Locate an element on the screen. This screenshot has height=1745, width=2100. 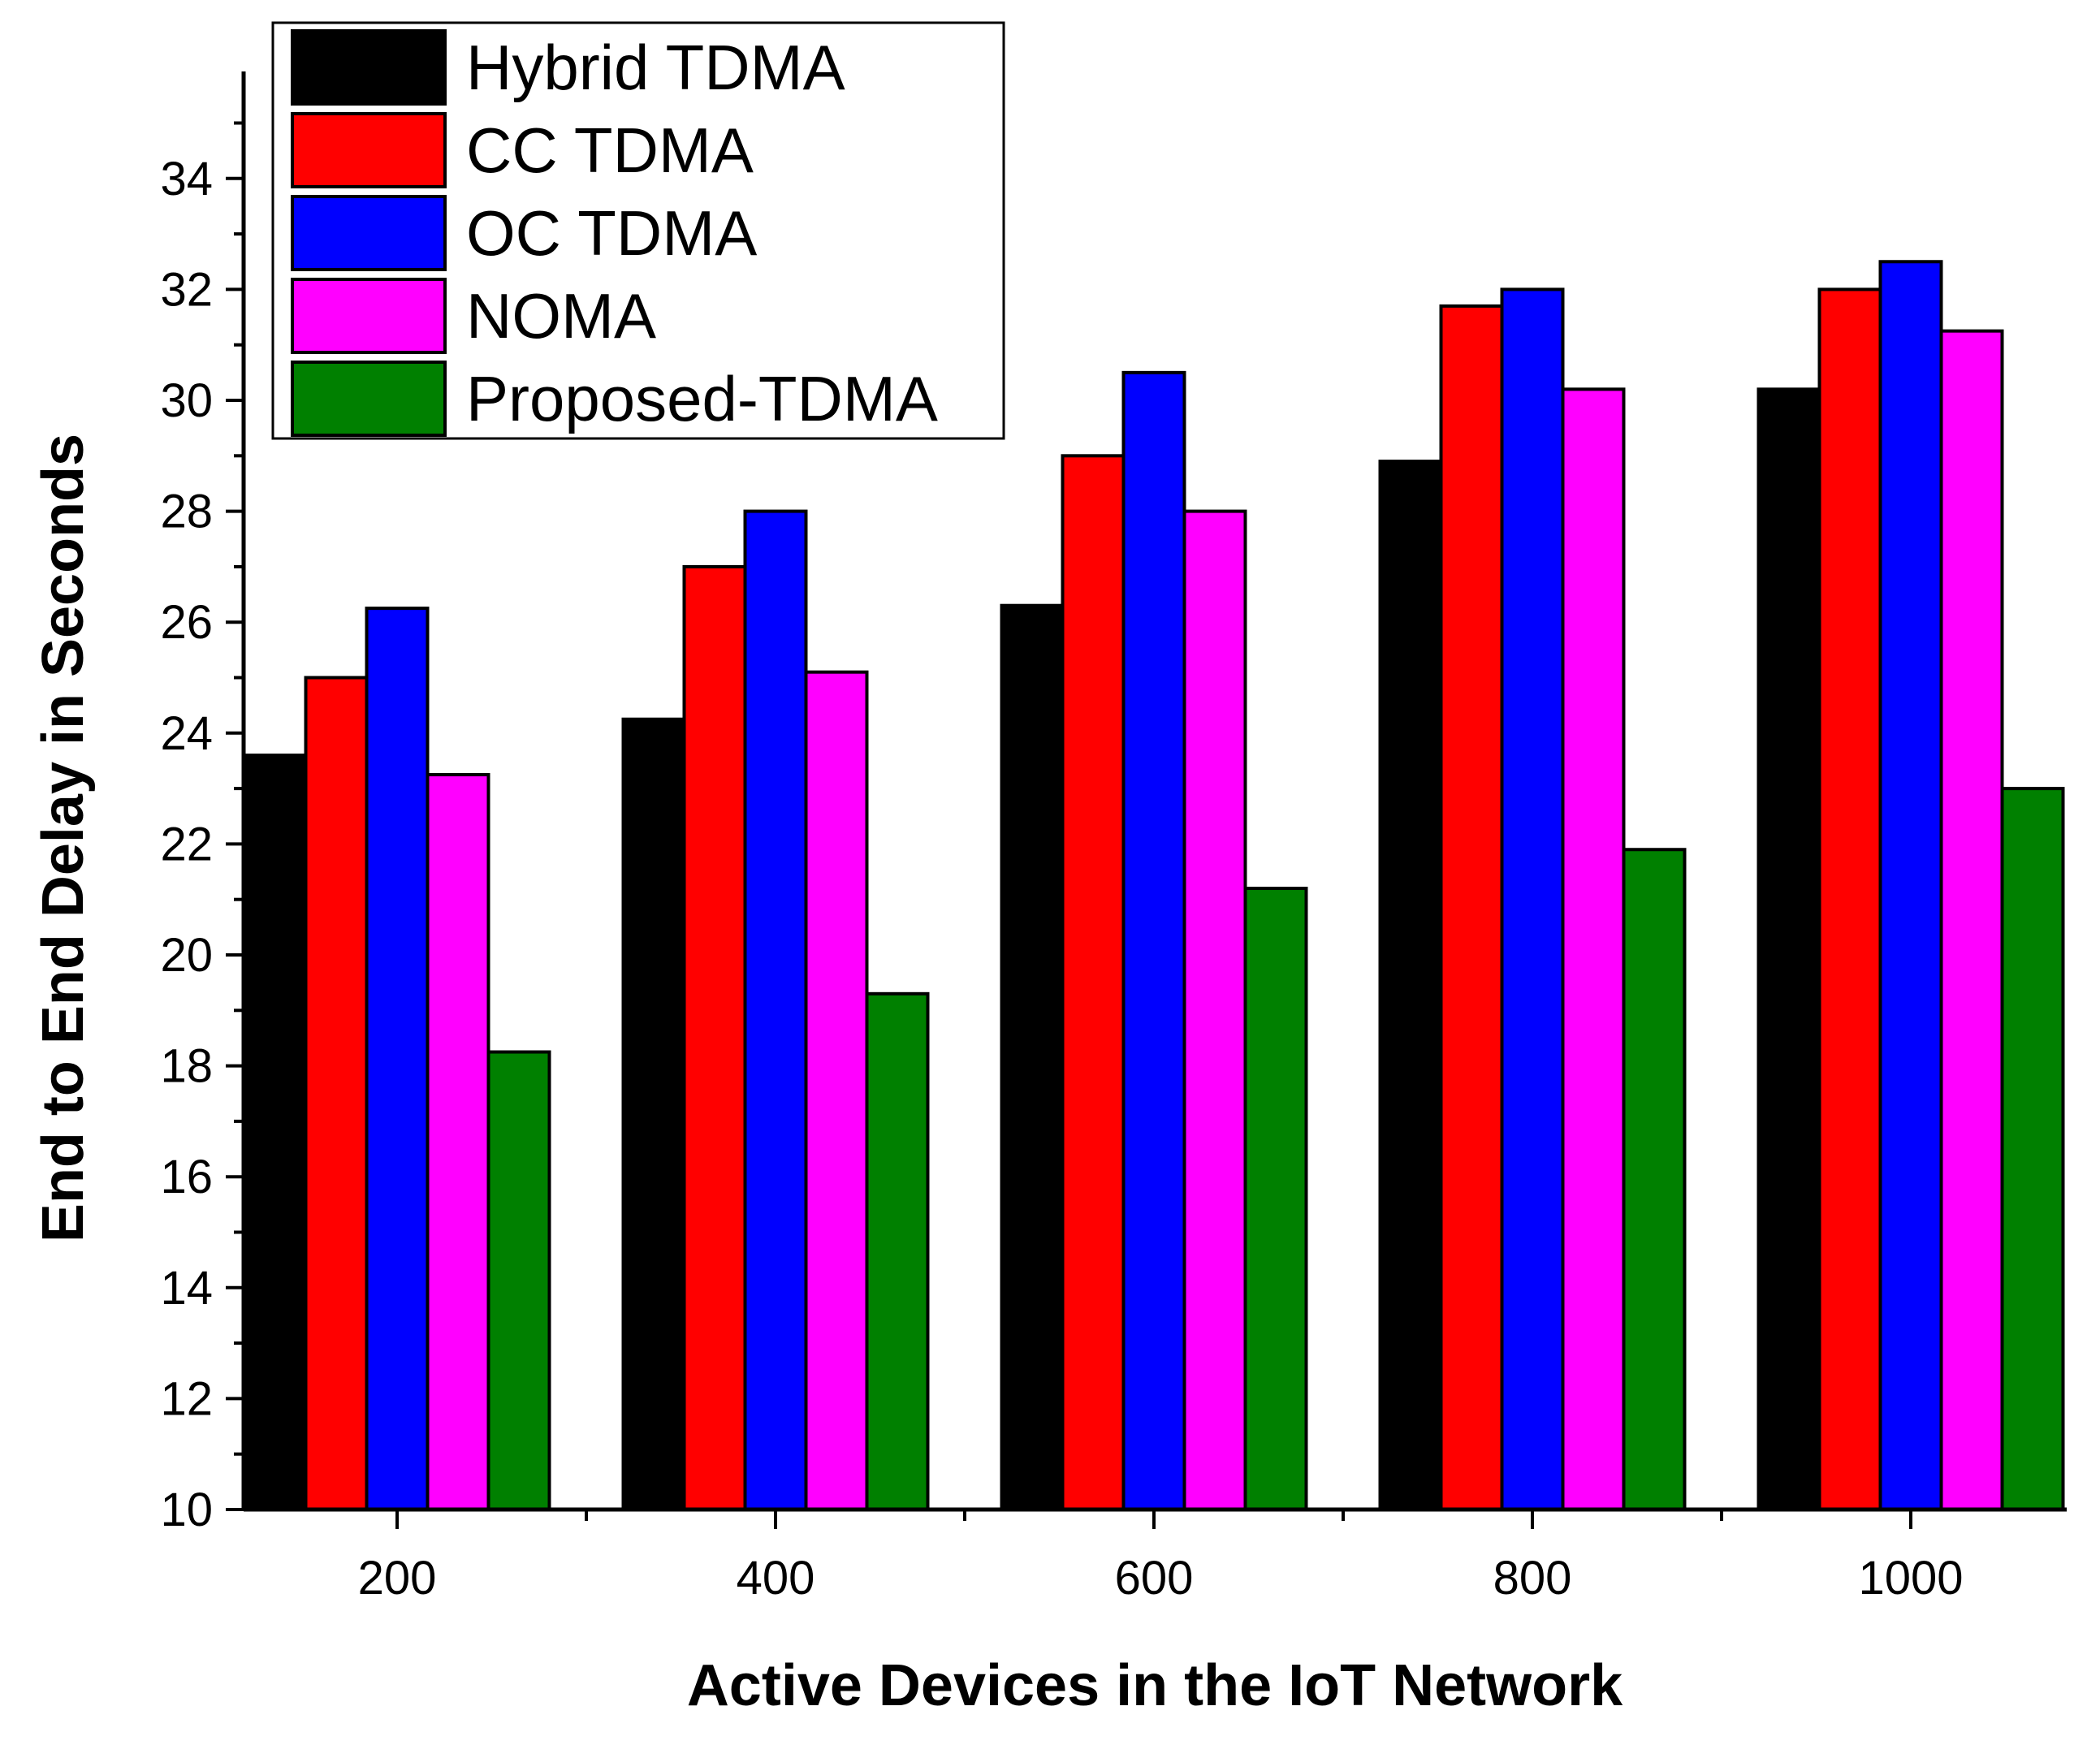
y-tick-label: 18 is located at coordinates (187, 1066).